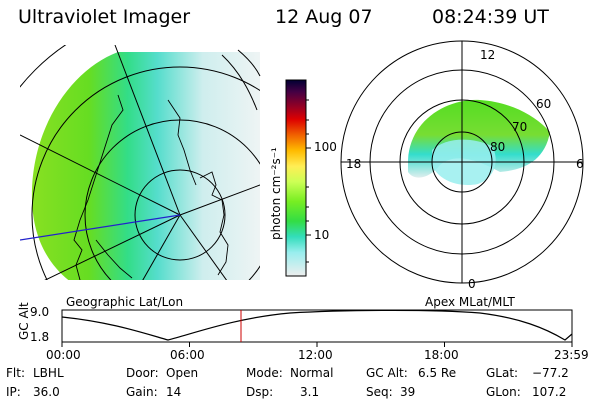  What do you see at coordinates (310, 392) in the screenshot?
I see `dsp-value: 3.1` at bounding box center [310, 392].